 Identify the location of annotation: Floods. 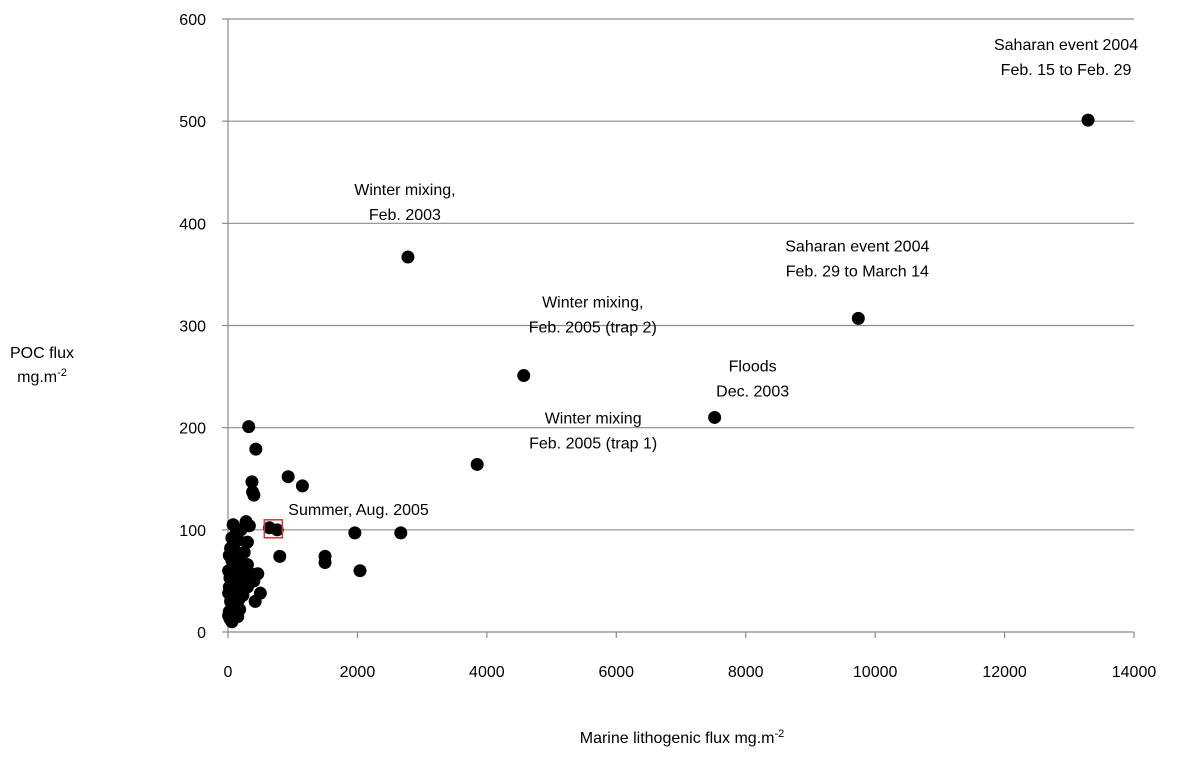
(753, 366).